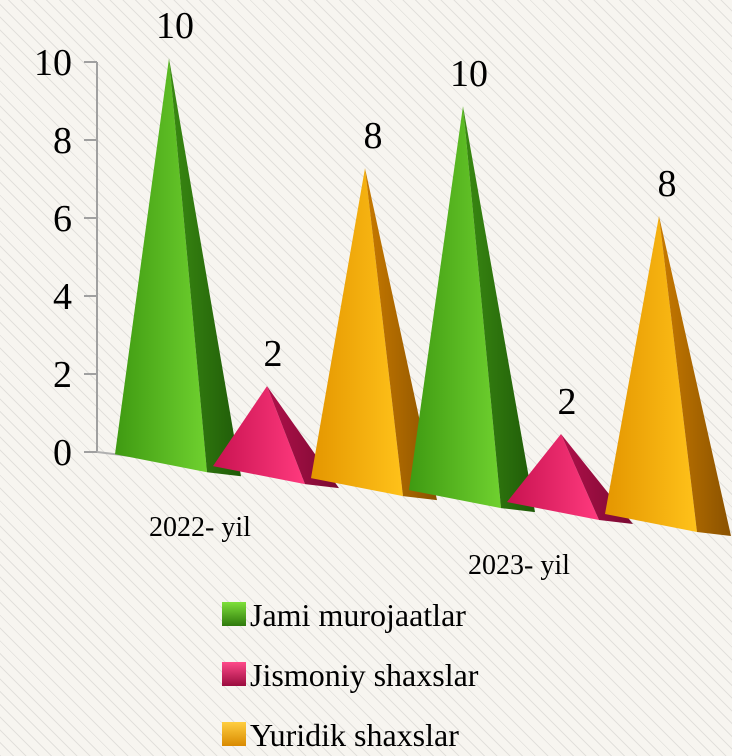  I want to click on legend-label: Yuridik shaxslar, so click(354, 735).